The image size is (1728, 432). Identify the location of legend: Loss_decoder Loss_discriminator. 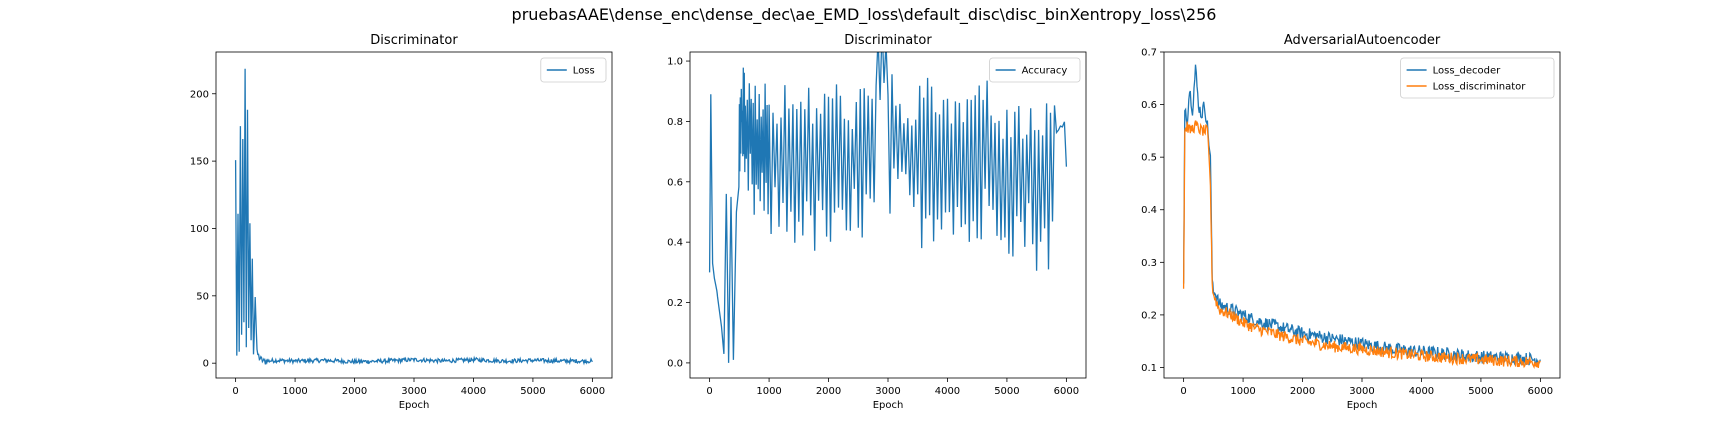
(1477, 78).